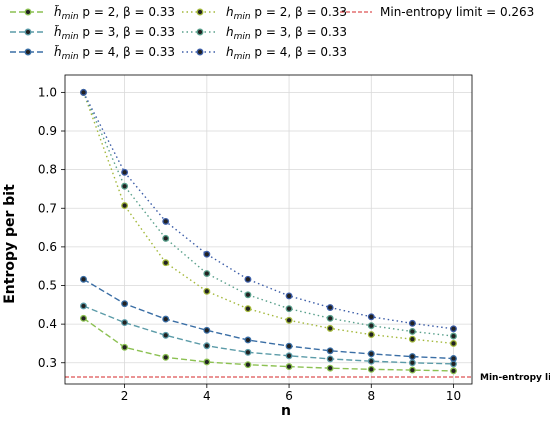 The height and width of the screenshot is (427, 550). What do you see at coordinates (47, 324) in the screenshot?
I see `y-tick-label: 0.4` at bounding box center [47, 324].